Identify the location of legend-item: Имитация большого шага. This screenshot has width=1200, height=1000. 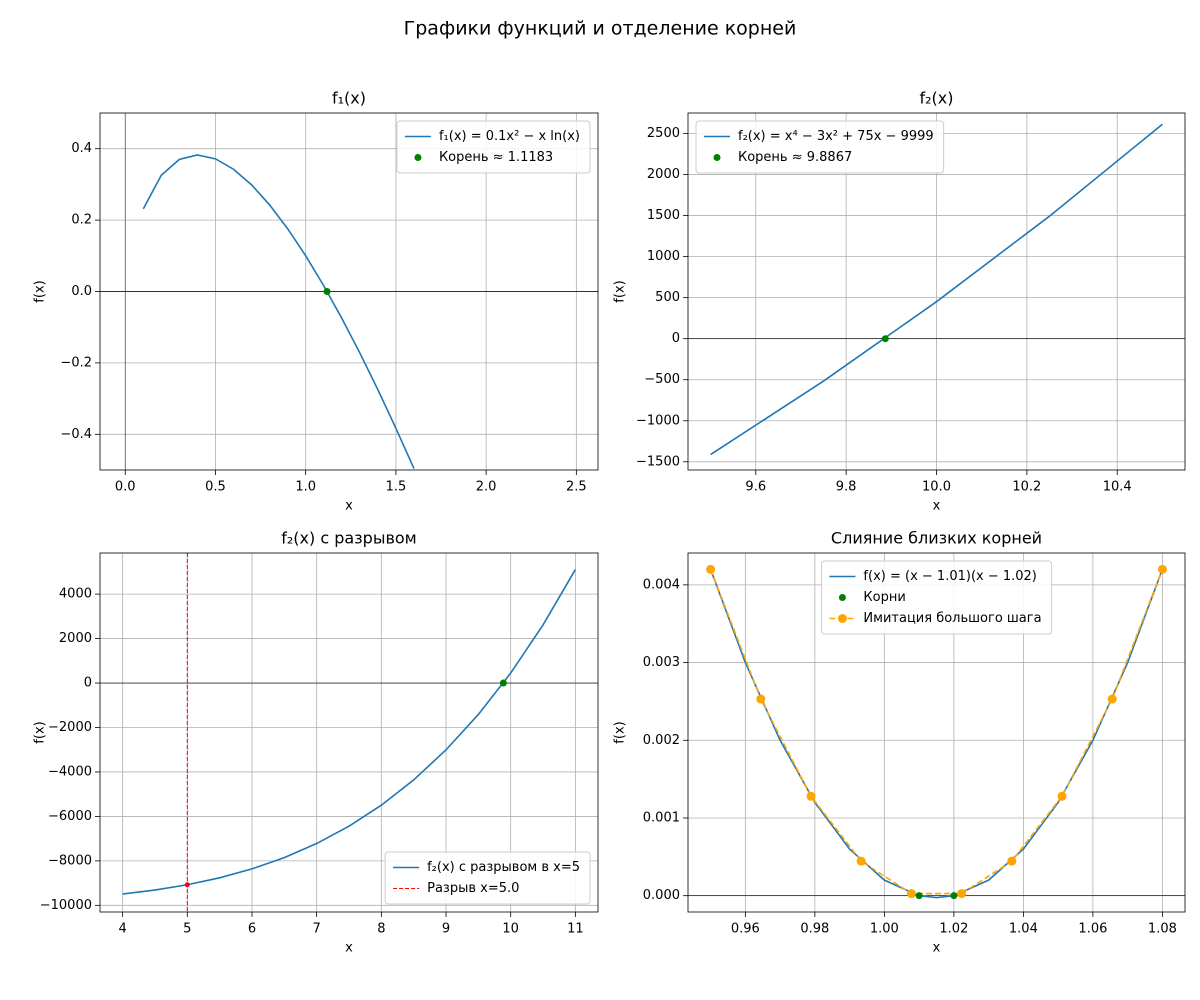
(935, 618).